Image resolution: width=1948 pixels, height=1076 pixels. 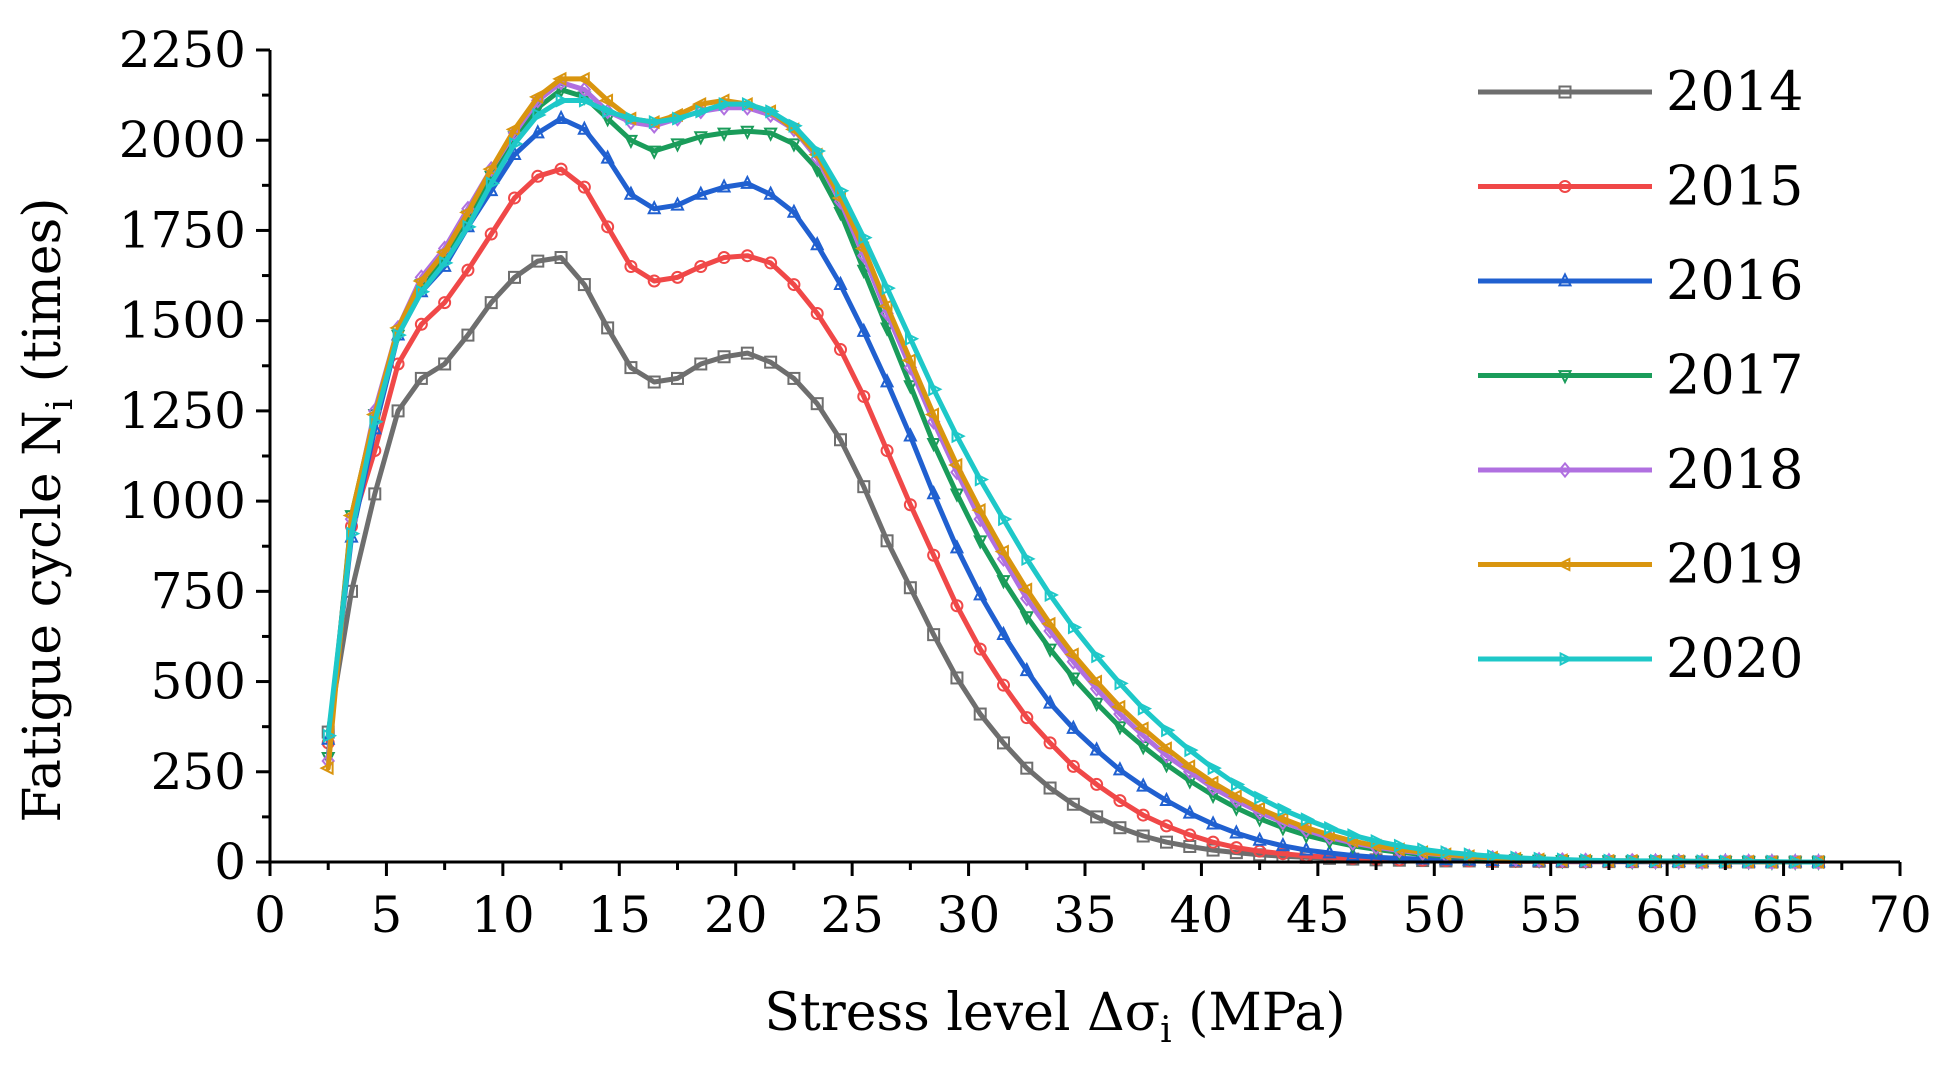 What do you see at coordinates (43, 616) in the screenshot?
I see `y-axis-title-main: Fatigue cycle N` at bounding box center [43, 616].